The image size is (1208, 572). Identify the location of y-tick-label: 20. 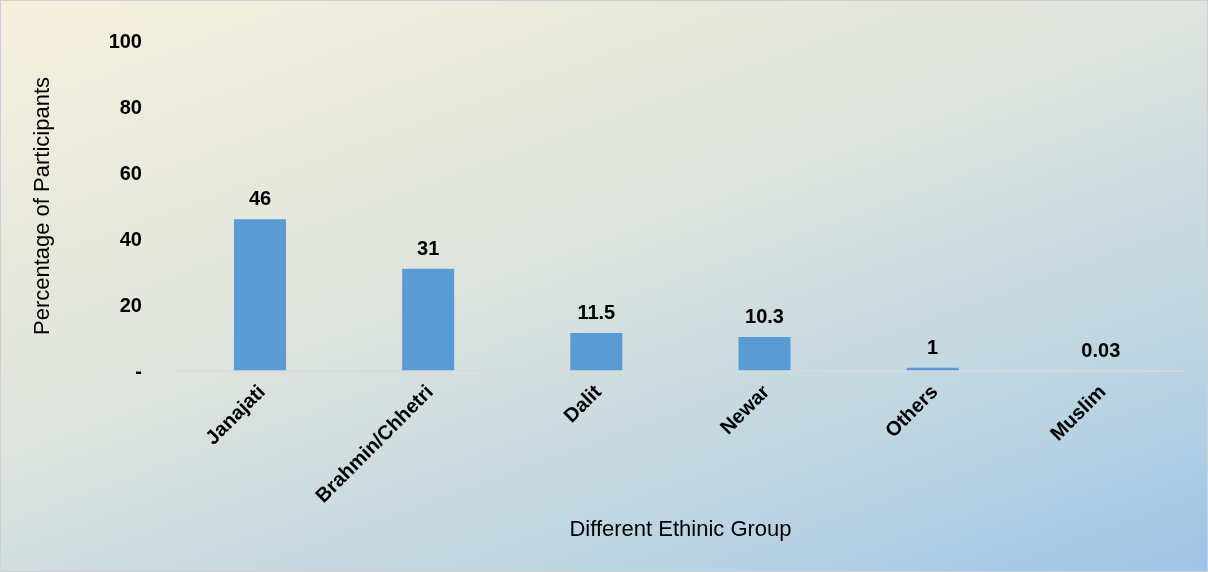
(130, 305).